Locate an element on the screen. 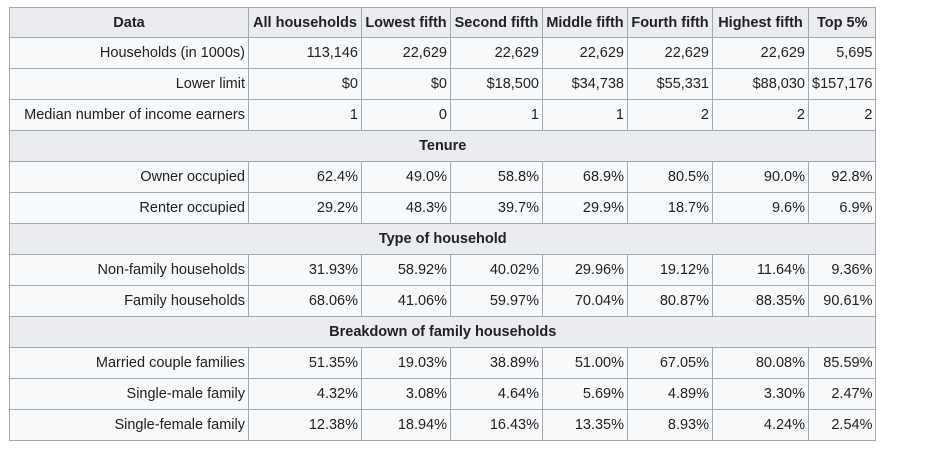 The width and height of the screenshot is (930, 449). table-cell: 9.36% is located at coordinates (842, 270).